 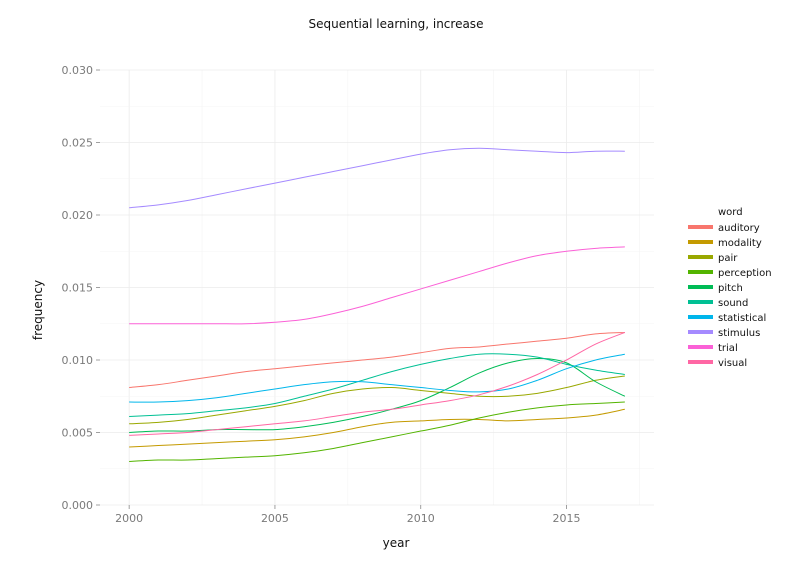 I want to click on legend-key-auditory, so click(x=700, y=227).